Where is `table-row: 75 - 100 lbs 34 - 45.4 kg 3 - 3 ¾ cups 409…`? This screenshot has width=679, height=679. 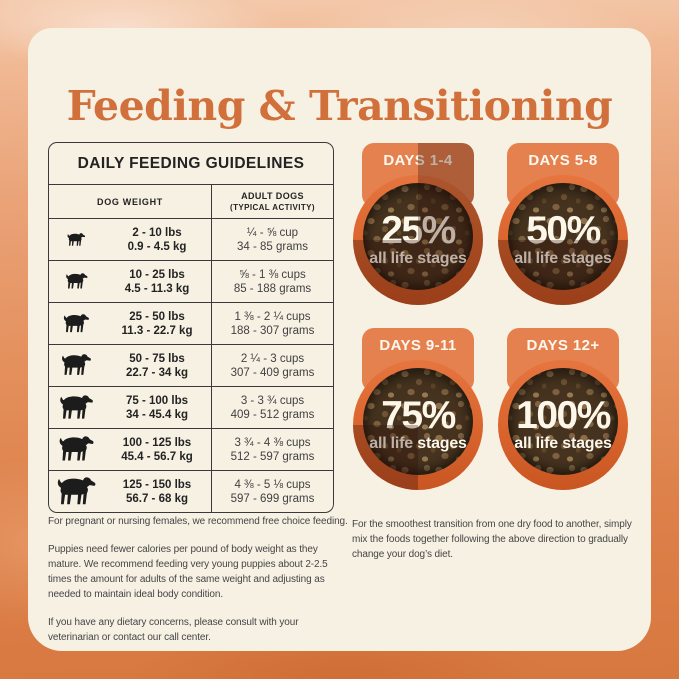
table-row: 75 - 100 lbs 34 - 45.4 kg 3 - 3 ¾ cups 409… is located at coordinates (191, 408).